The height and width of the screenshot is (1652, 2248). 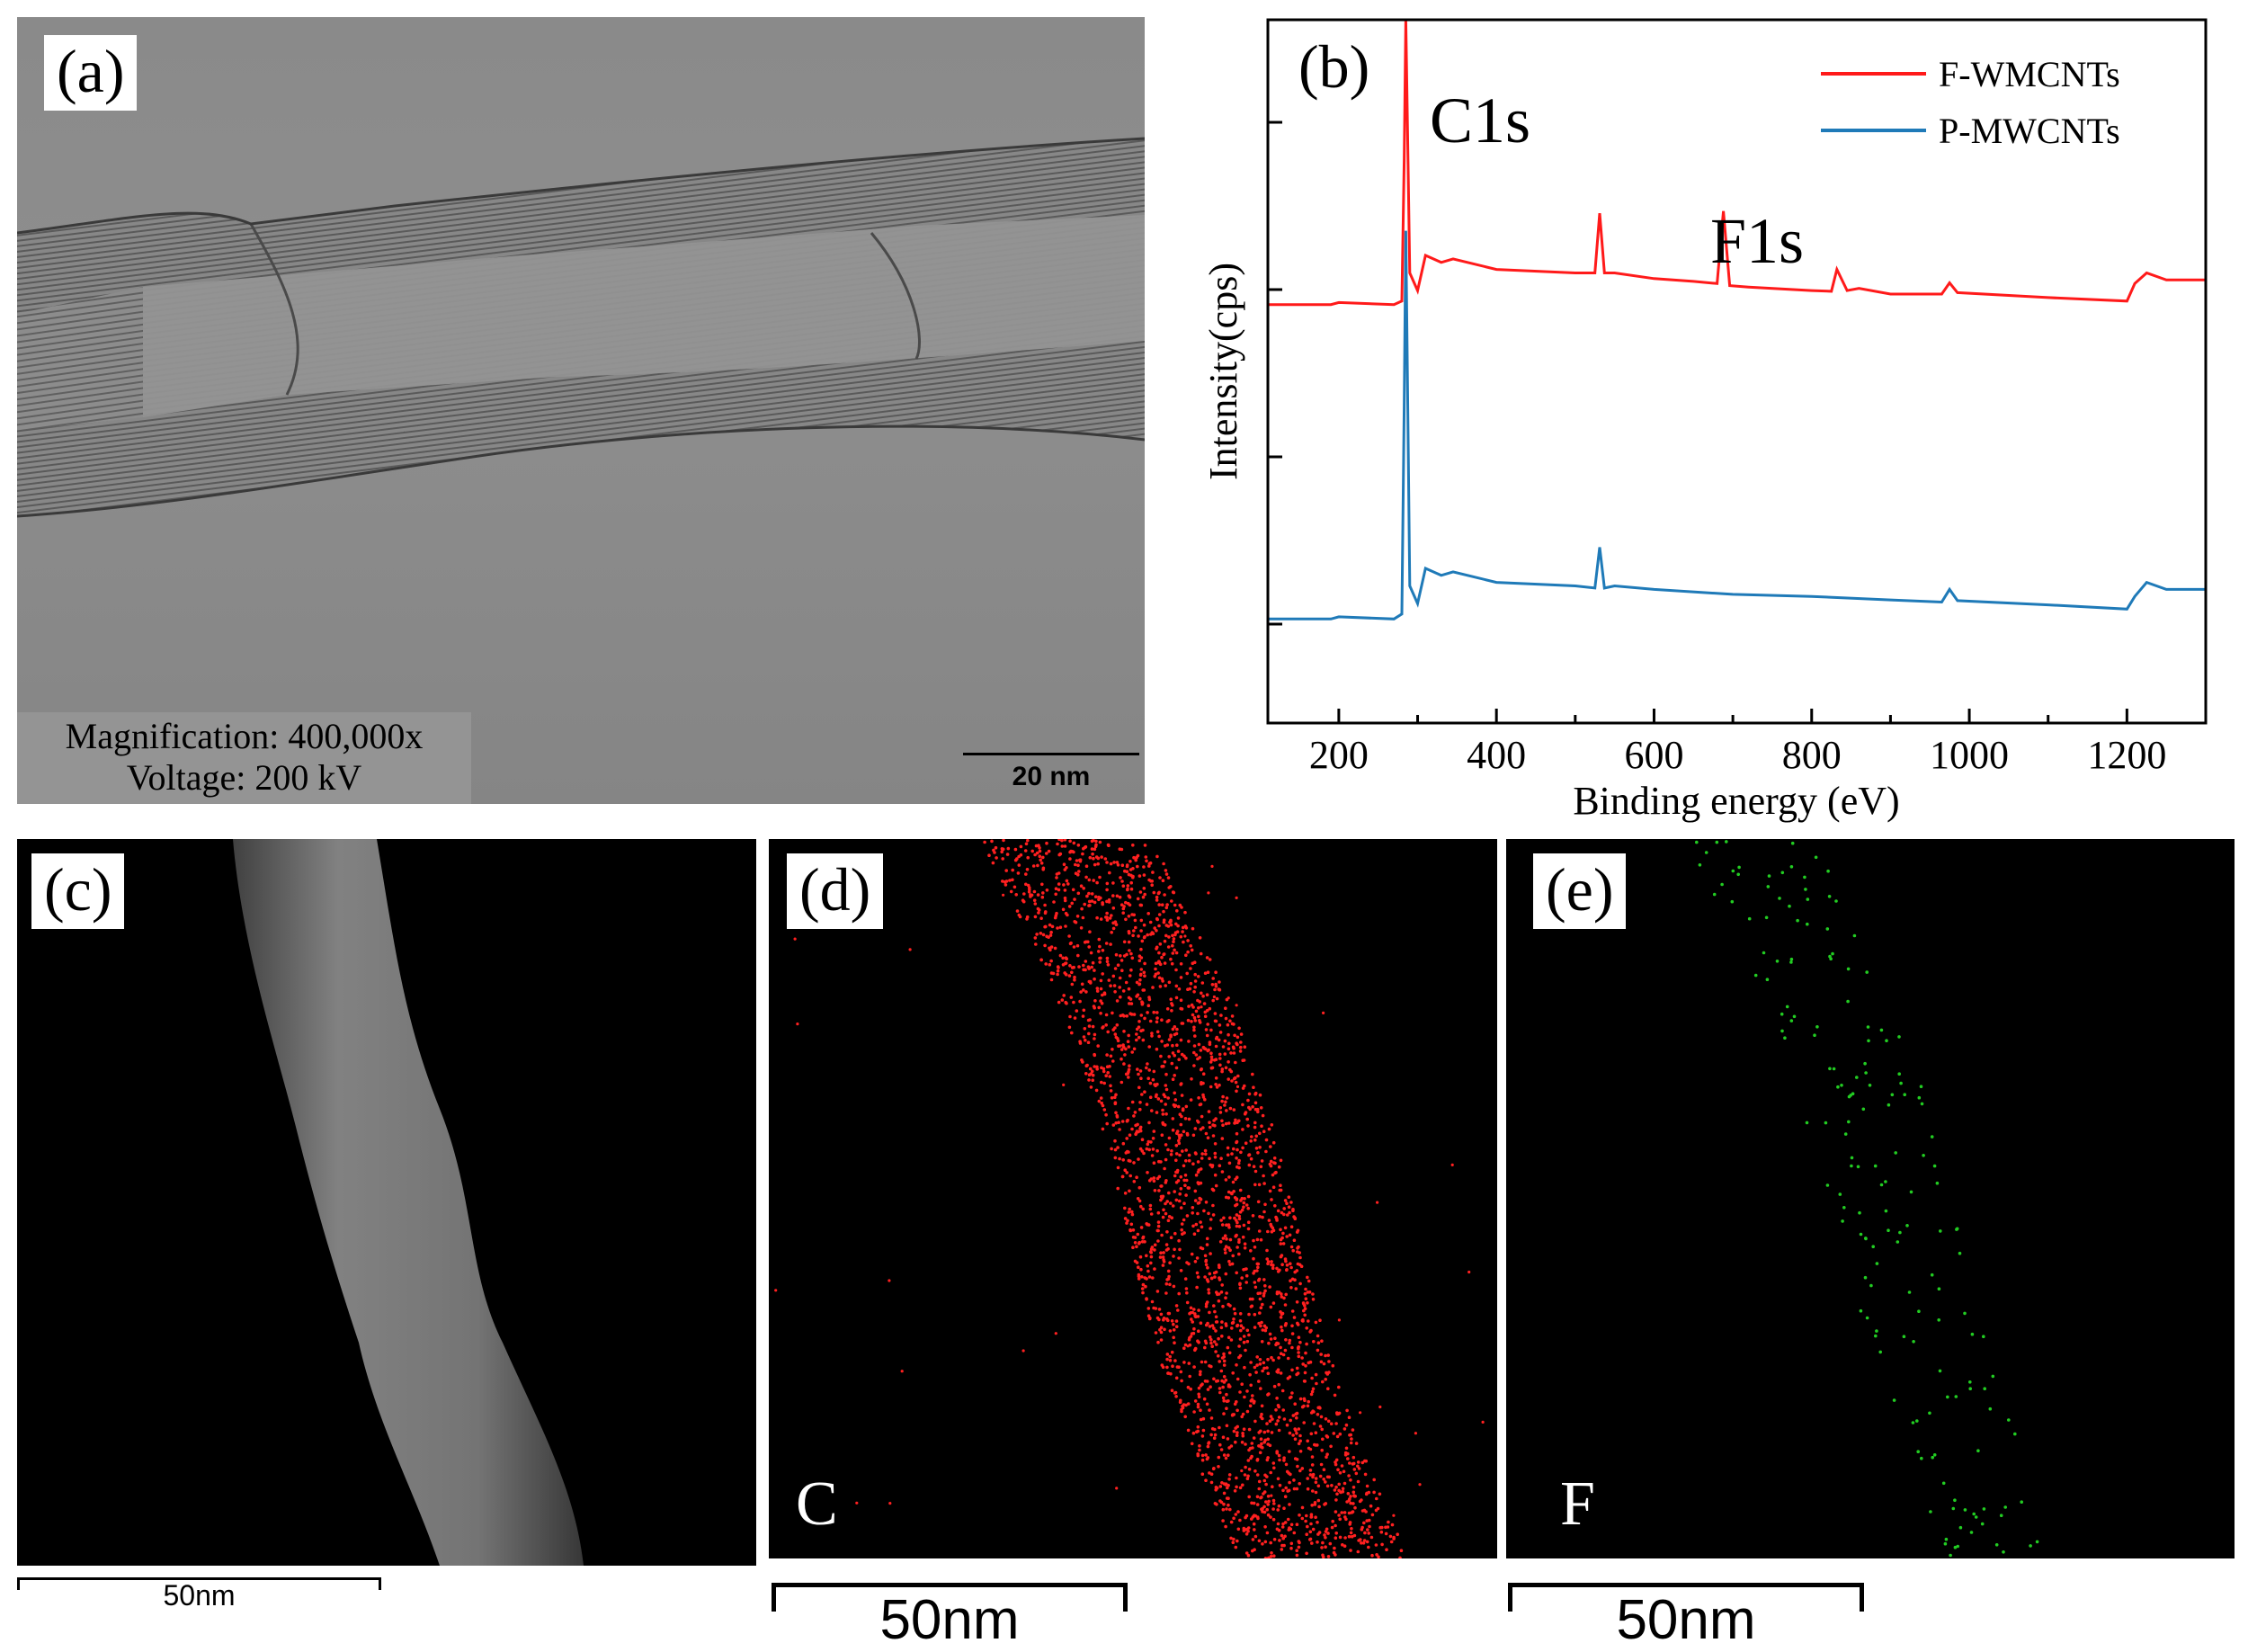 What do you see at coordinates (2030, 131) in the screenshot?
I see `legend-label-p: P-MWCNTs` at bounding box center [2030, 131].